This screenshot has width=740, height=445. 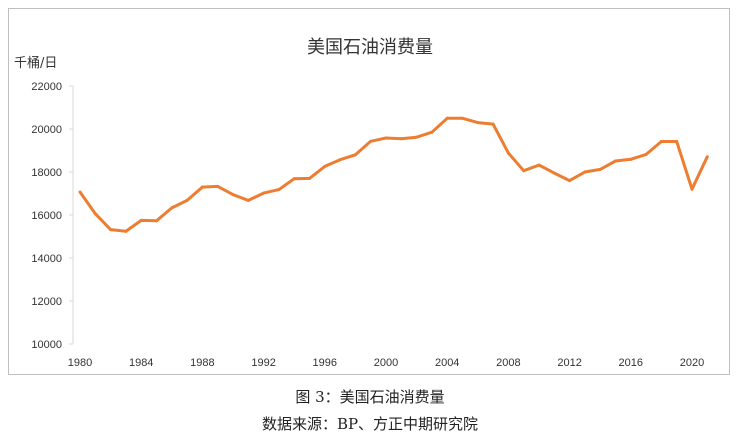 What do you see at coordinates (569, 363) in the screenshot?
I see `x-tick-label: 2012` at bounding box center [569, 363].